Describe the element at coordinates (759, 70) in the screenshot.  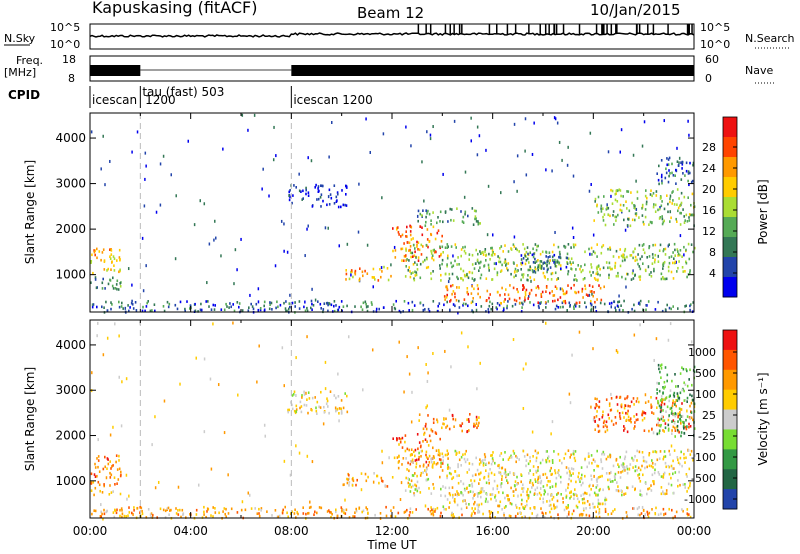
I see `nave-label: Nave` at that location.